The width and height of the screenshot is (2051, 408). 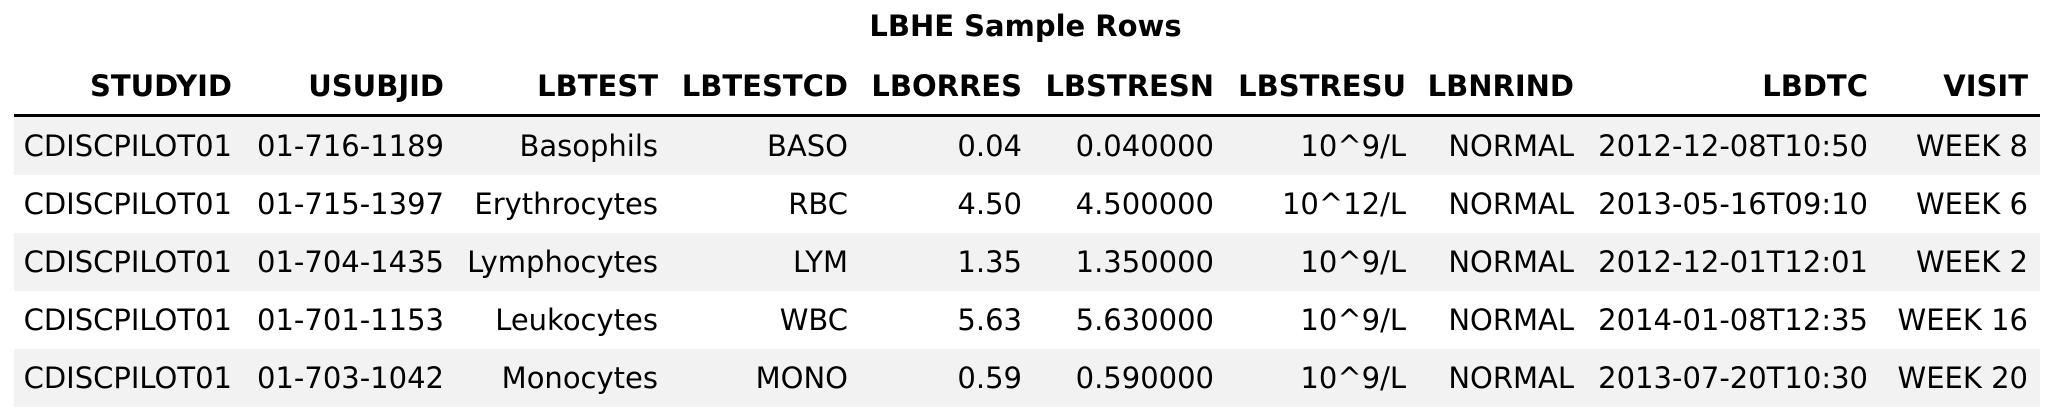 What do you see at coordinates (1960, 378) in the screenshot?
I see `cell-visit: WEEK 20` at bounding box center [1960, 378].